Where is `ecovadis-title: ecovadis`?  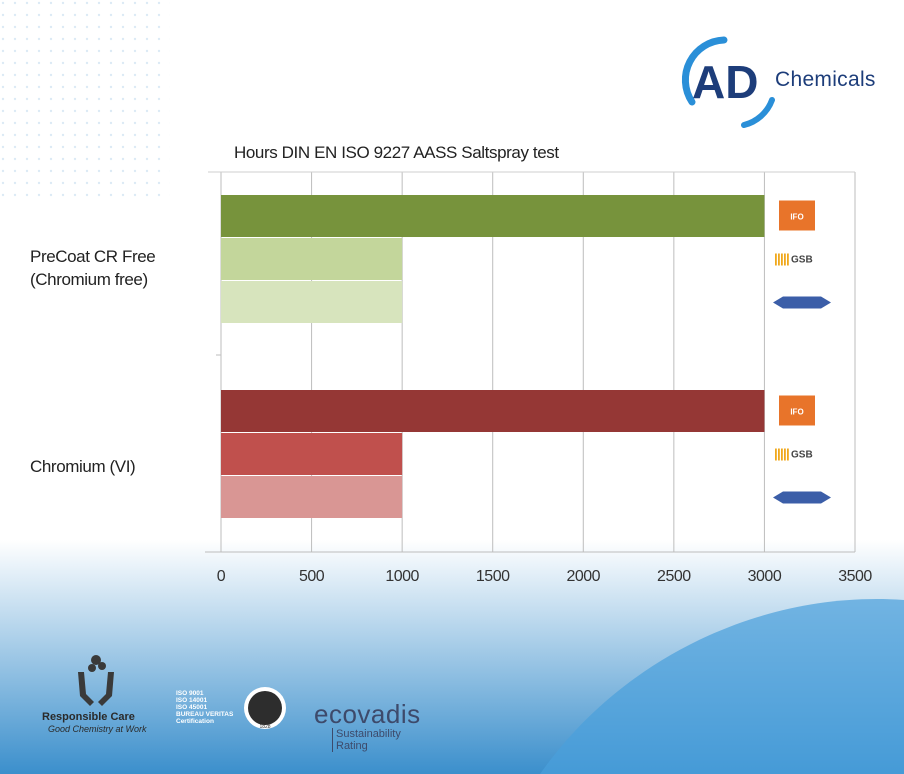
ecovadis-title: ecovadis is located at coordinates (367, 714).